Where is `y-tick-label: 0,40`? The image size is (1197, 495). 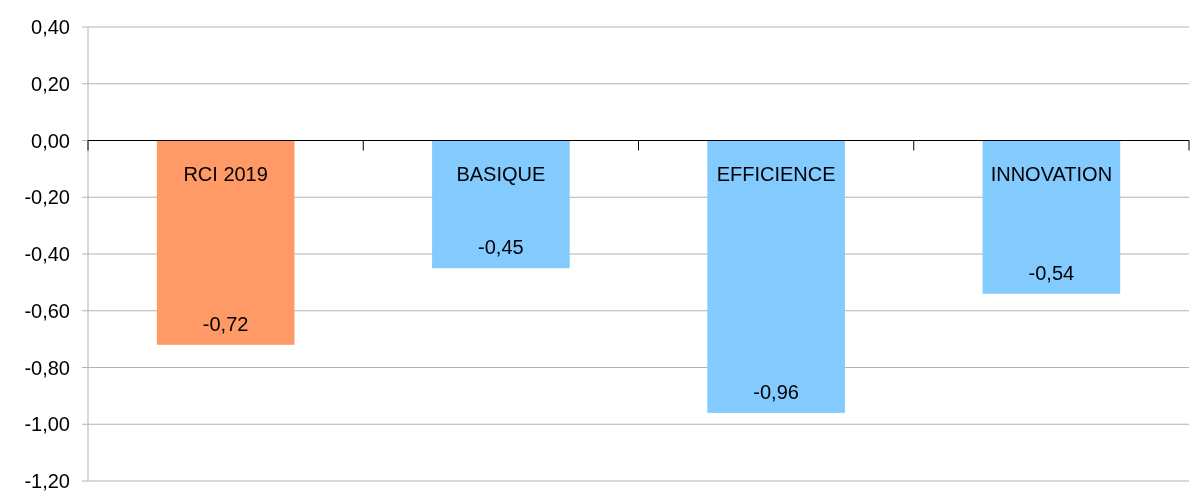 y-tick-label: 0,40 is located at coordinates (50, 27).